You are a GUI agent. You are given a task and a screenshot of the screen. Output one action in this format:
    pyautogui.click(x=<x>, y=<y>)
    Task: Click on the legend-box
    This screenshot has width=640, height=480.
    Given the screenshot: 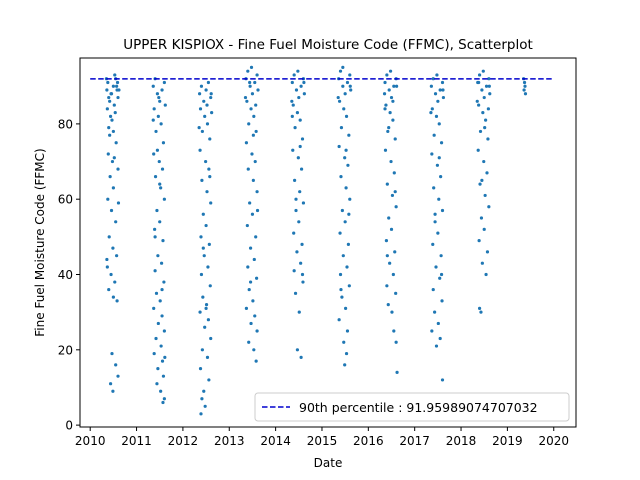 What is the action you would take?
    pyautogui.click(x=412, y=407)
    